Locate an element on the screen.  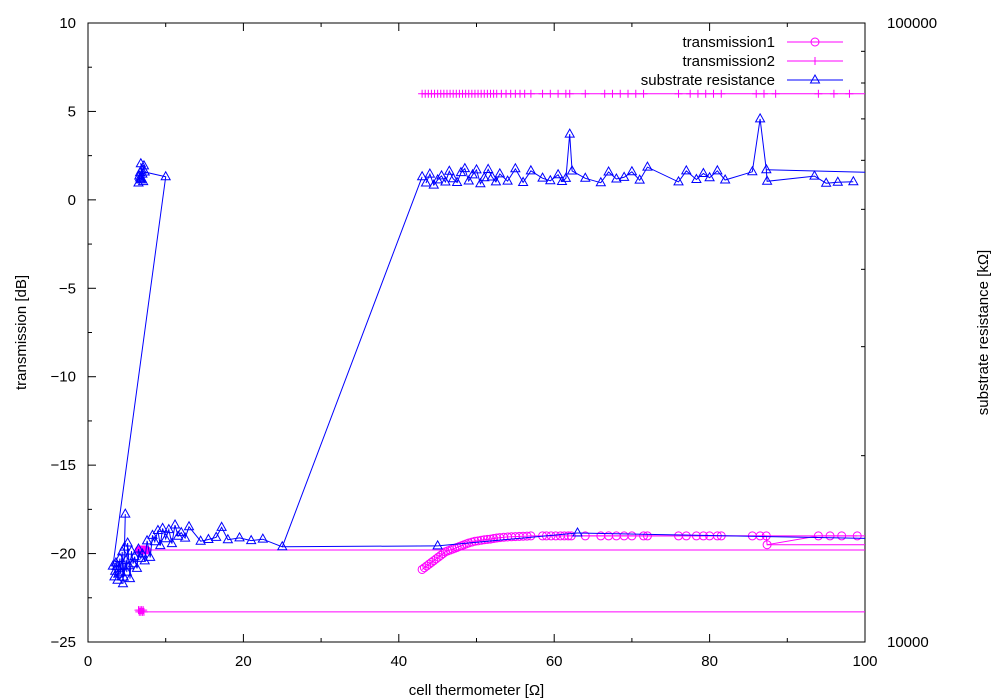
legend-label: transmission2 is located at coordinates (728, 61).